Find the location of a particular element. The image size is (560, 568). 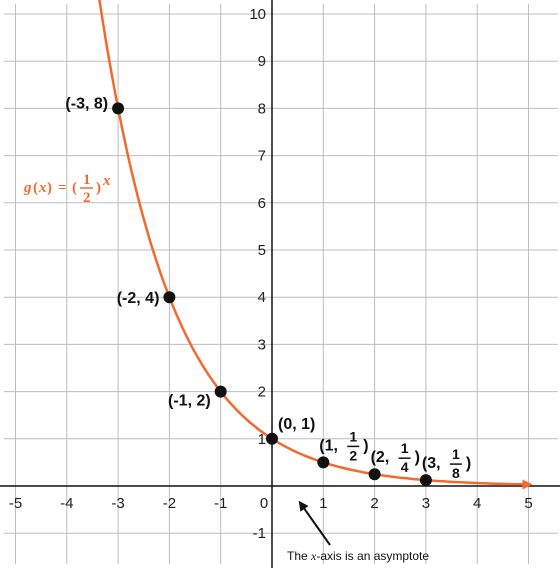

x-tick-label: -3 is located at coordinates (117, 503).